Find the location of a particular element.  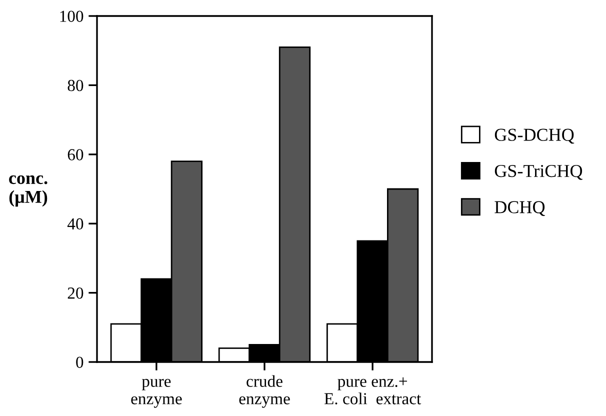

legend-label: GS-DCHQ is located at coordinates (534, 136).